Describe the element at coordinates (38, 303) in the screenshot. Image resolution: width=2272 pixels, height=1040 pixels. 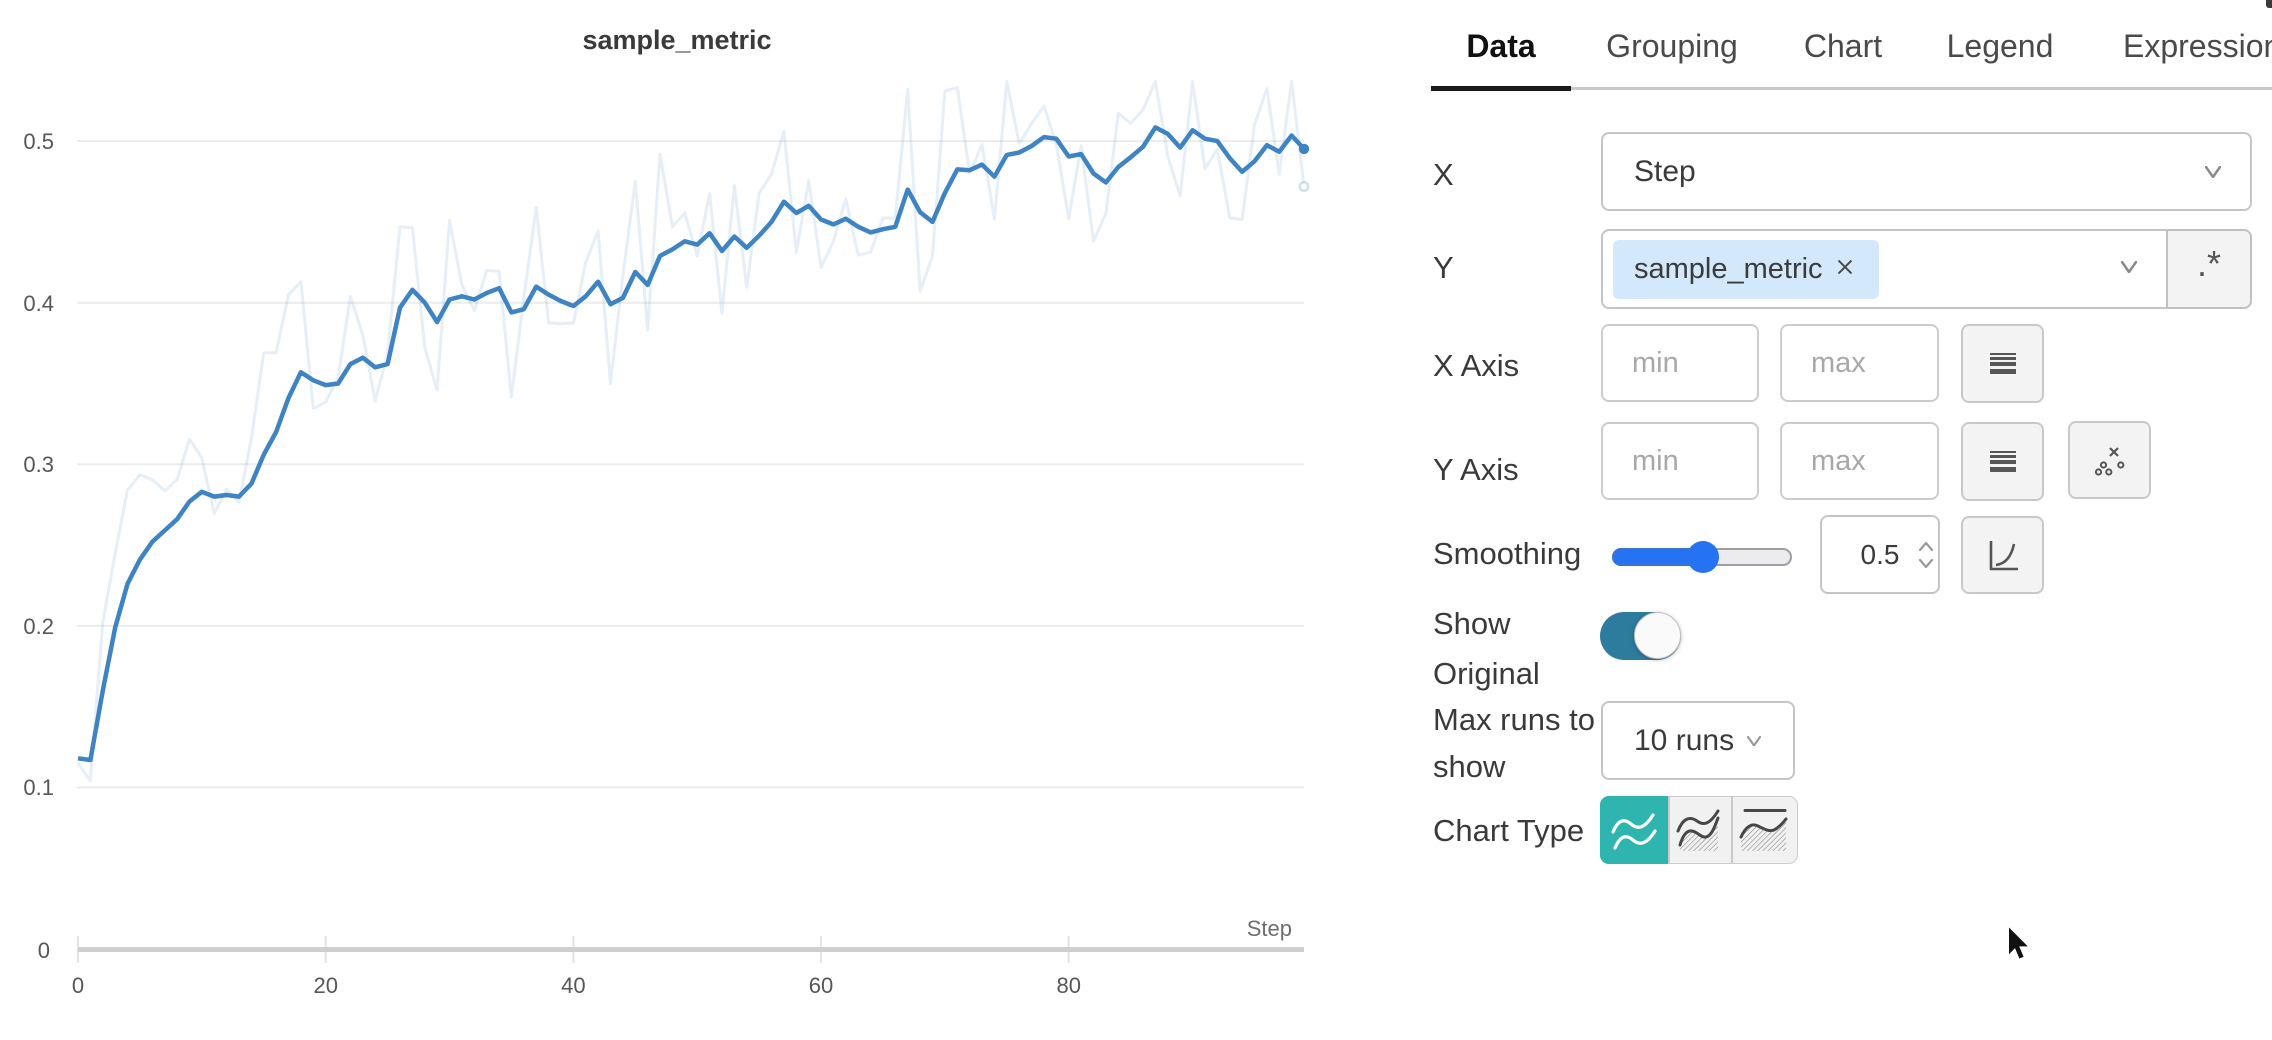
I see `svg-text: 0.4` at that location.